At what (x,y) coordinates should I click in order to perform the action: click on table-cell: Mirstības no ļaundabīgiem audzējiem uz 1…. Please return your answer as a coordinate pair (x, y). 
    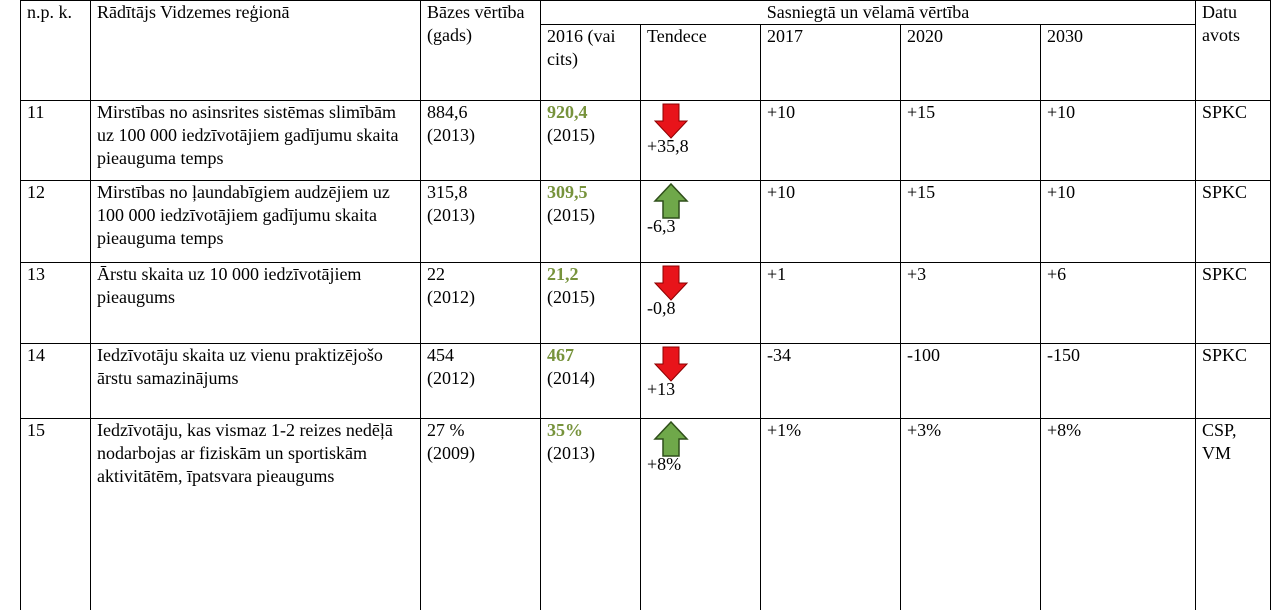
    Looking at the image, I should click on (255, 221).